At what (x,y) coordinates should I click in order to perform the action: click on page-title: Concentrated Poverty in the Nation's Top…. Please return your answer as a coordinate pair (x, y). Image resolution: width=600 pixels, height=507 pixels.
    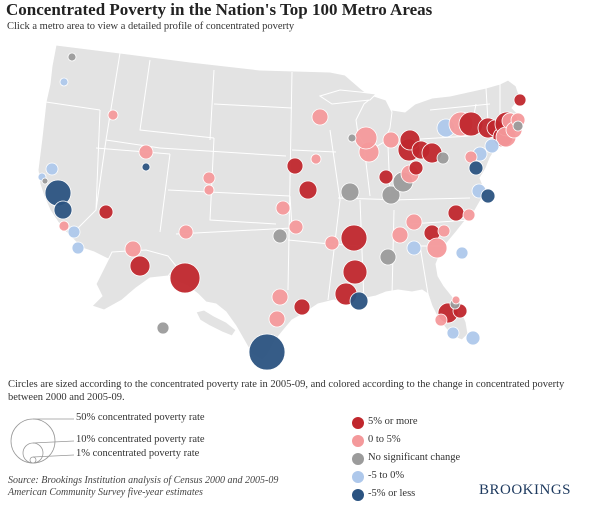
    Looking at the image, I should click on (219, 9).